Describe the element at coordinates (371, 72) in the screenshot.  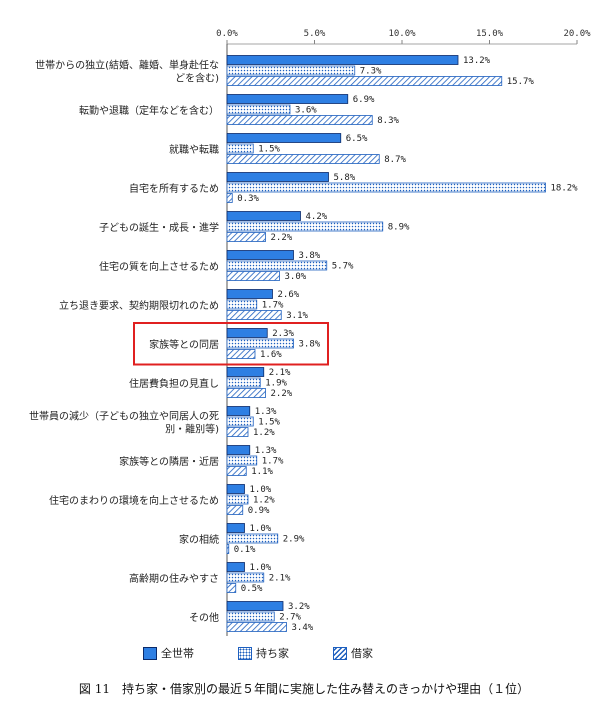
I see `data-label: 7.3%` at that location.